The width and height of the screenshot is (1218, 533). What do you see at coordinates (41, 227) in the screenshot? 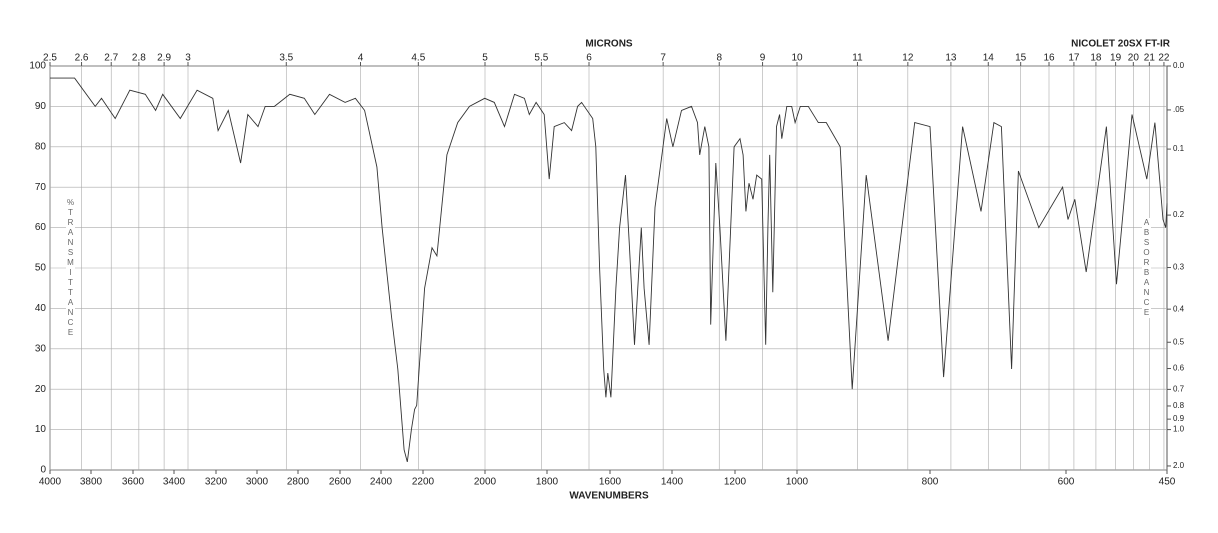
I see `y-tick-label: 60` at bounding box center [41, 227].